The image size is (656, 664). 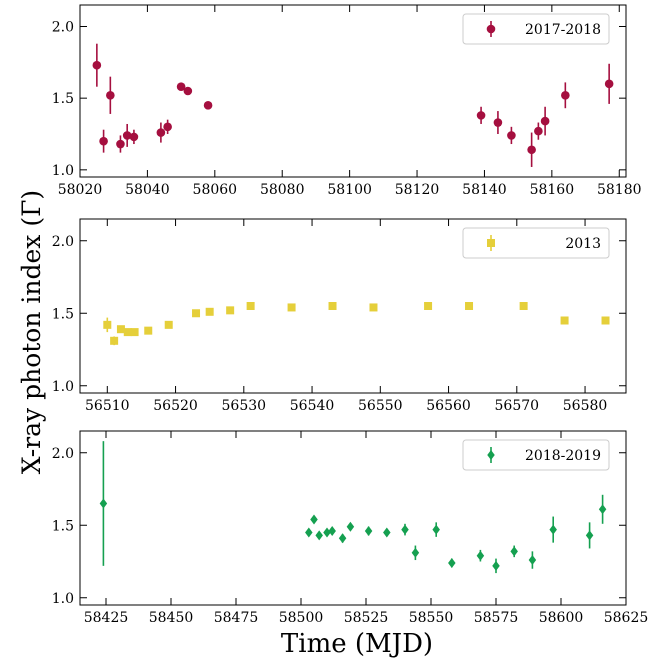 What do you see at coordinates (349, 190) in the screenshot?
I see `x-tick-label: 58100` at bounding box center [349, 190].